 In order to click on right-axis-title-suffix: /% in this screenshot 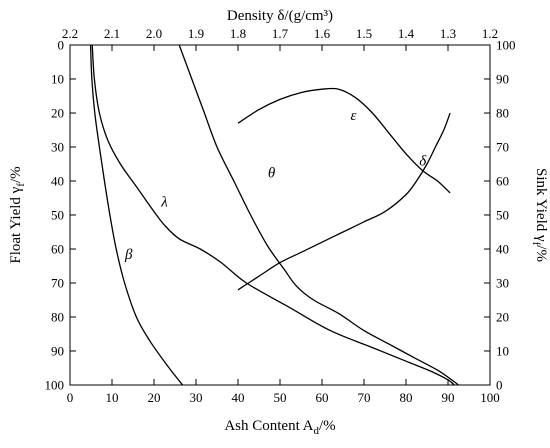, I will do `click(541, 253)`.